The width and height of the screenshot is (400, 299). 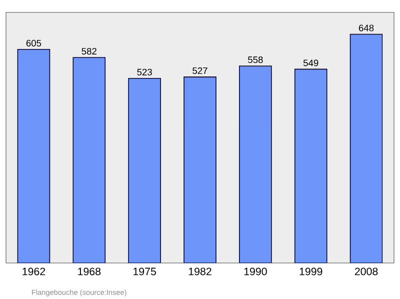 What do you see at coordinates (310, 63) in the screenshot?
I see `data-label: 549` at bounding box center [310, 63].